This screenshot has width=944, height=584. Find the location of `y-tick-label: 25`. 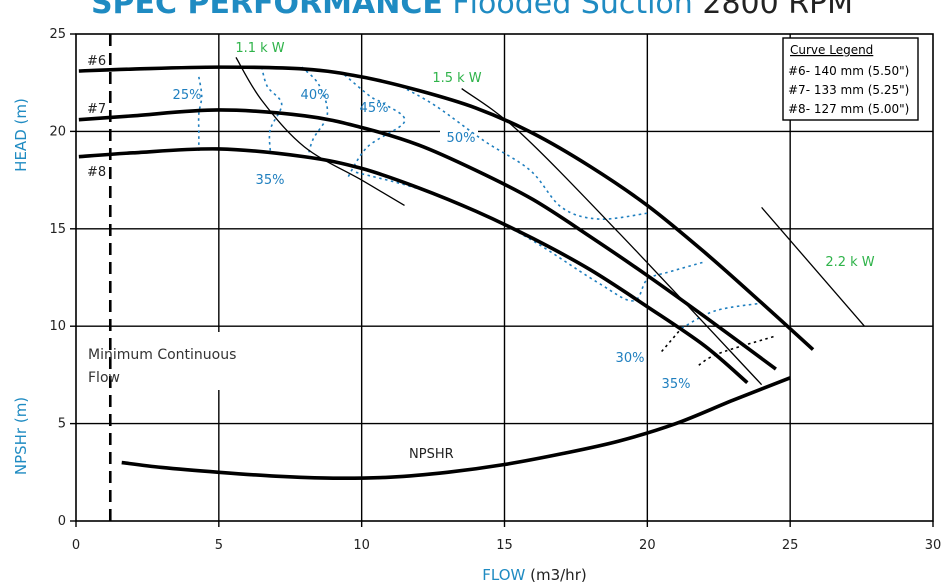

y-tick-label: 25 is located at coordinates (57, 34).